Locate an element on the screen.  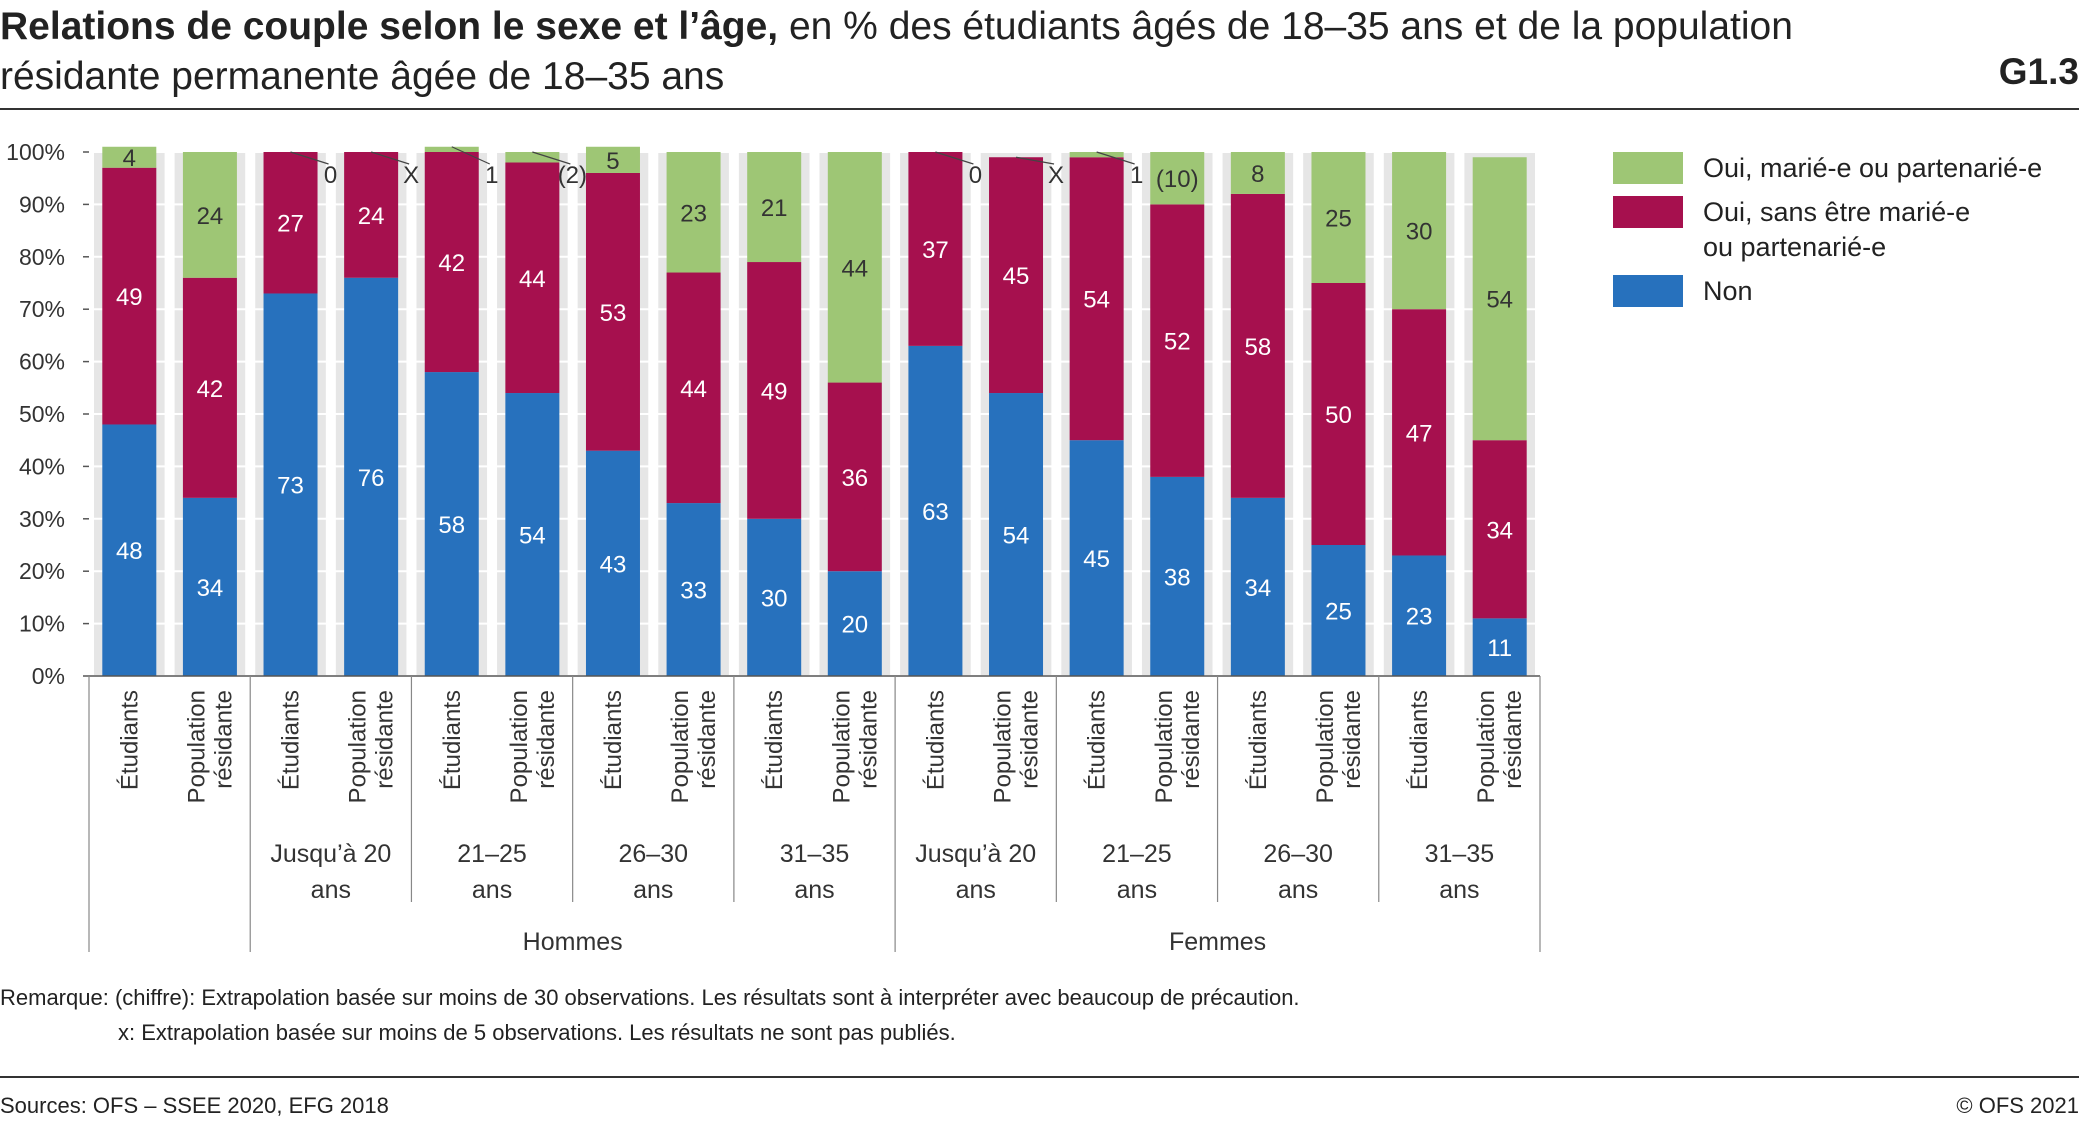
data-label: 43 is located at coordinates (613, 564).